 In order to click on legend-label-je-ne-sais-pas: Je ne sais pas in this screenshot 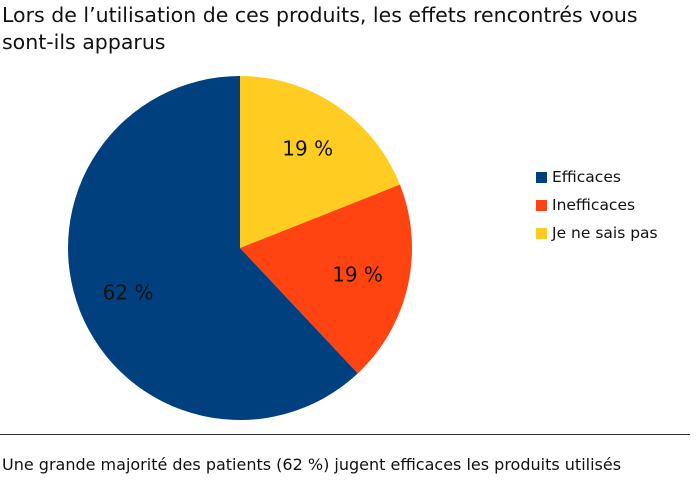, I will do `click(605, 233)`.